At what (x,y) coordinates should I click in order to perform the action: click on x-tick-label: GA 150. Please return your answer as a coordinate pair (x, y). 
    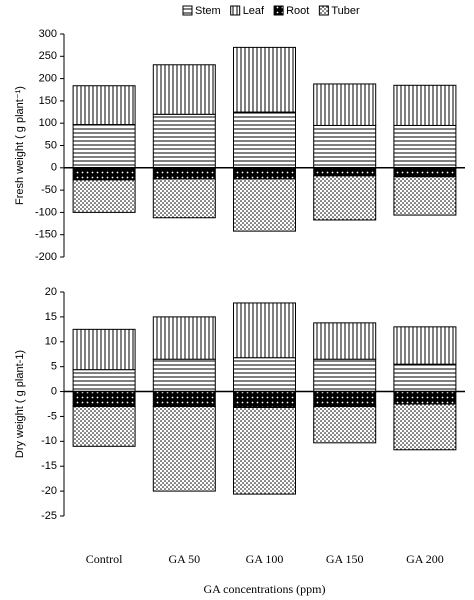
    Looking at the image, I should click on (345, 559).